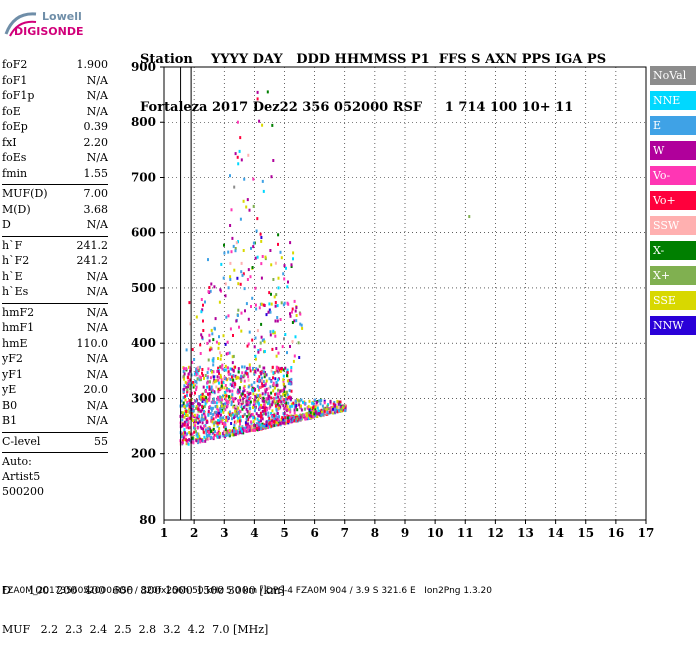 The width and height of the screenshot is (700, 649). What do you see at coordinates (55, 144) in the screenshot?
I see `param-row-fxi: fxI 2.20` at bounding box center [55, 144].